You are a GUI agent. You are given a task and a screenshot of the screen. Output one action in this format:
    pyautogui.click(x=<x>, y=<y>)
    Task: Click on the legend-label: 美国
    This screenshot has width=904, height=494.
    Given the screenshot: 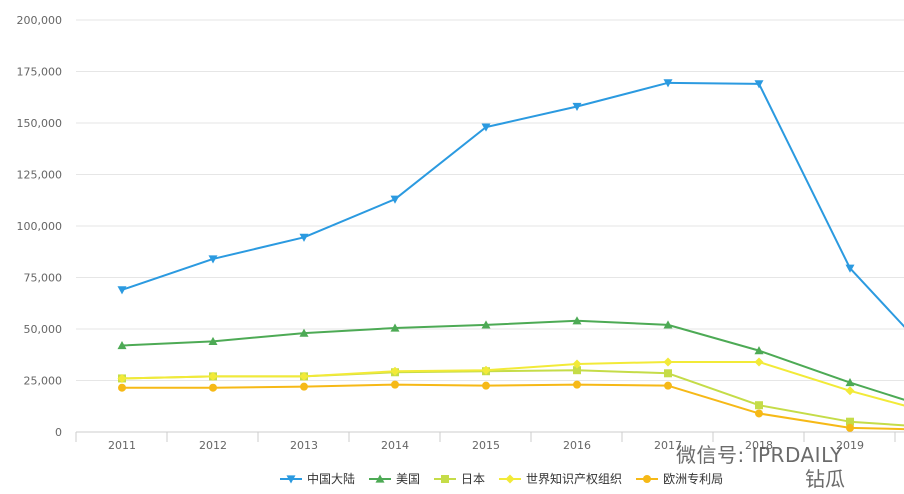 What is the action you would take?
    pyautogui.click(x=408, y=479)
    